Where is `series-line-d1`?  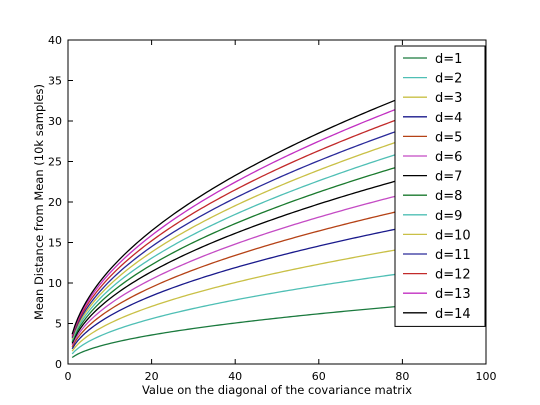
series-line-d1 is located at coordinates (237, 332).